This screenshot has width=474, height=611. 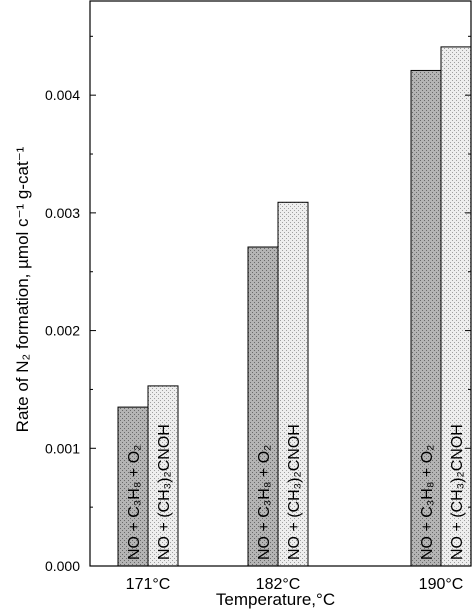 What do you see at coordinates (62, 95) in the screenshot?
I see `y-tick-label: 0.004` at bounding box center [62, 95].